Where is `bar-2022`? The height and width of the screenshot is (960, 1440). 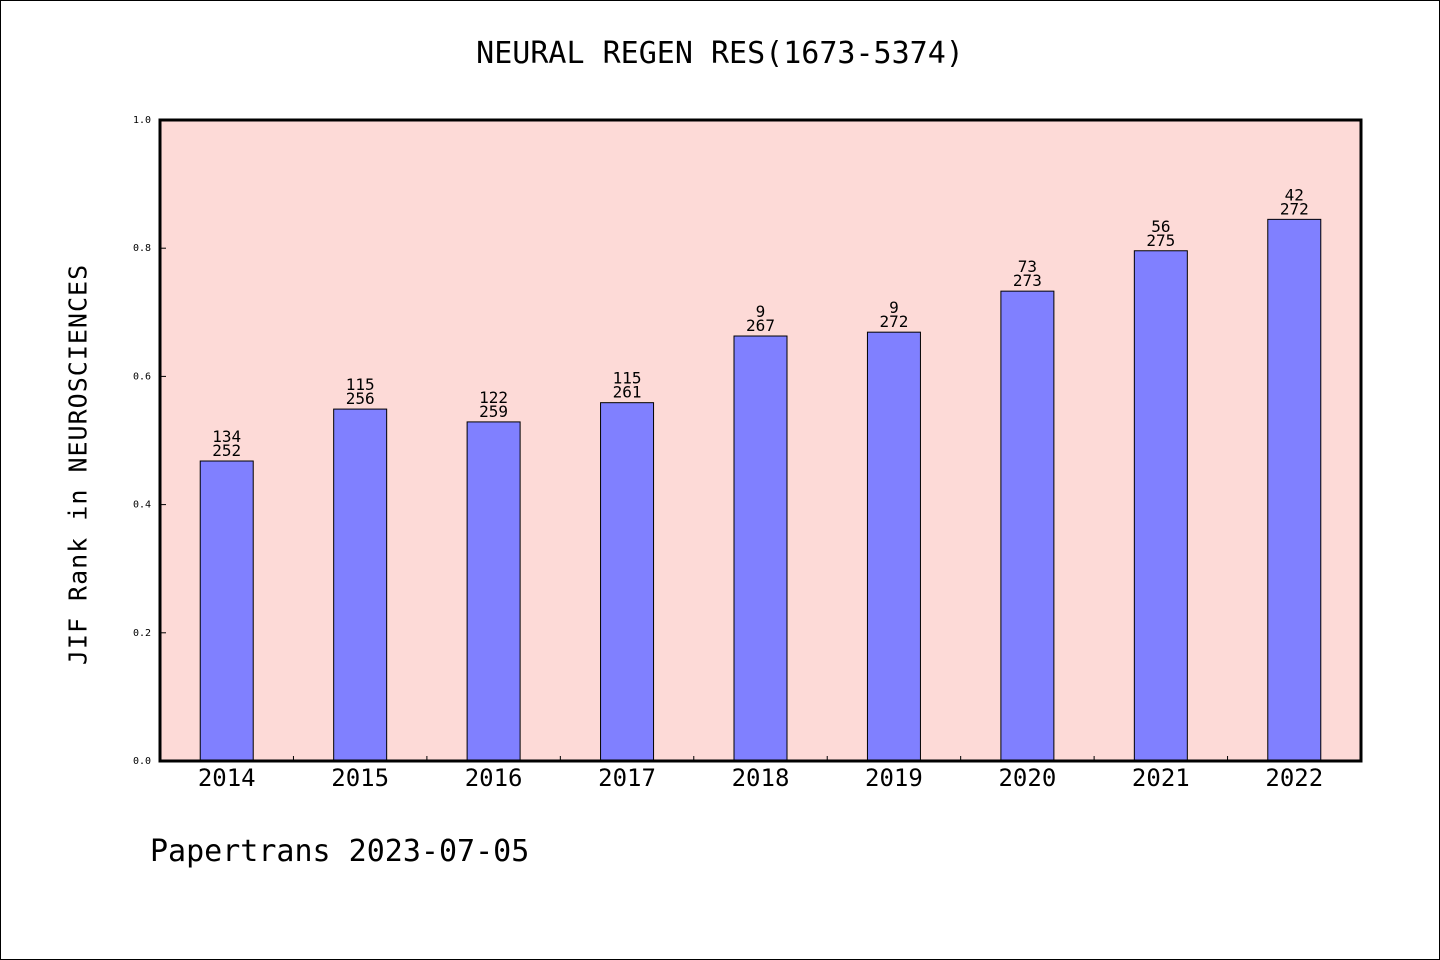
bar-2022 is located at coordinates (1294, 490).